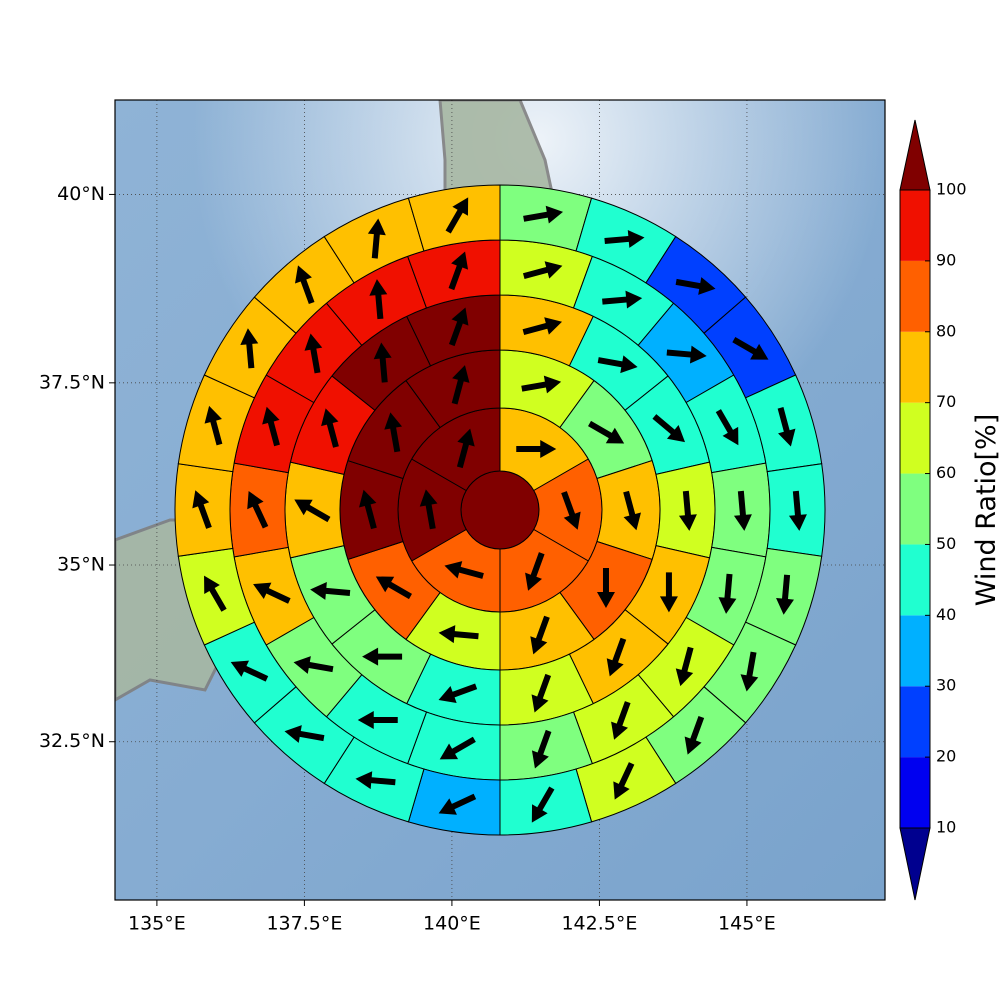  I want to click on colorbar-frame, so click(915, 509).